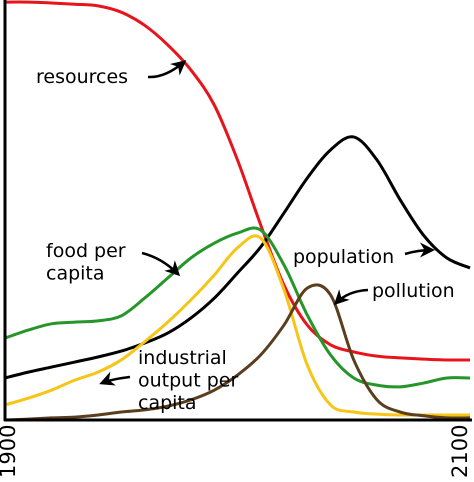 The height and width of the screenshot is (482, 474). I want to click on annotation: pollution, so click(413, 291).